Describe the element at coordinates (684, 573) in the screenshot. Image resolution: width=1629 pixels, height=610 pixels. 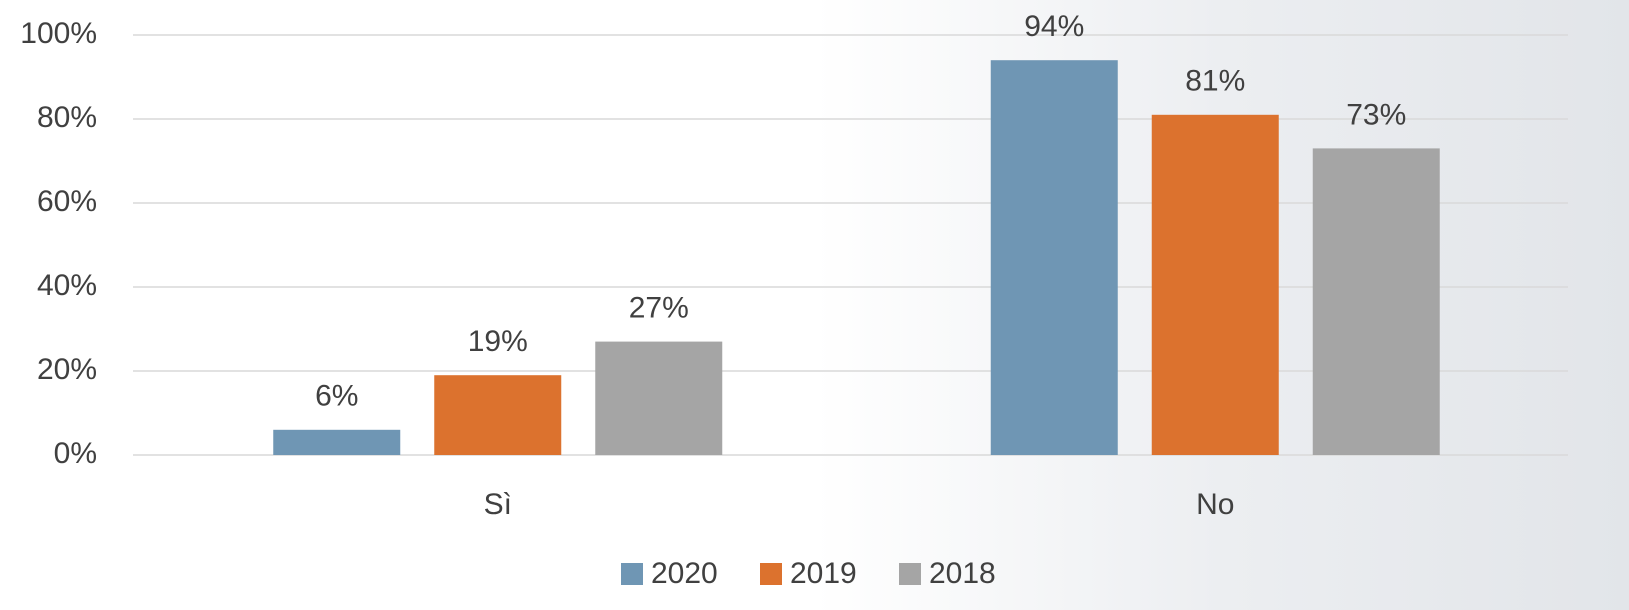
I see `legend-label: 2020` at that location.